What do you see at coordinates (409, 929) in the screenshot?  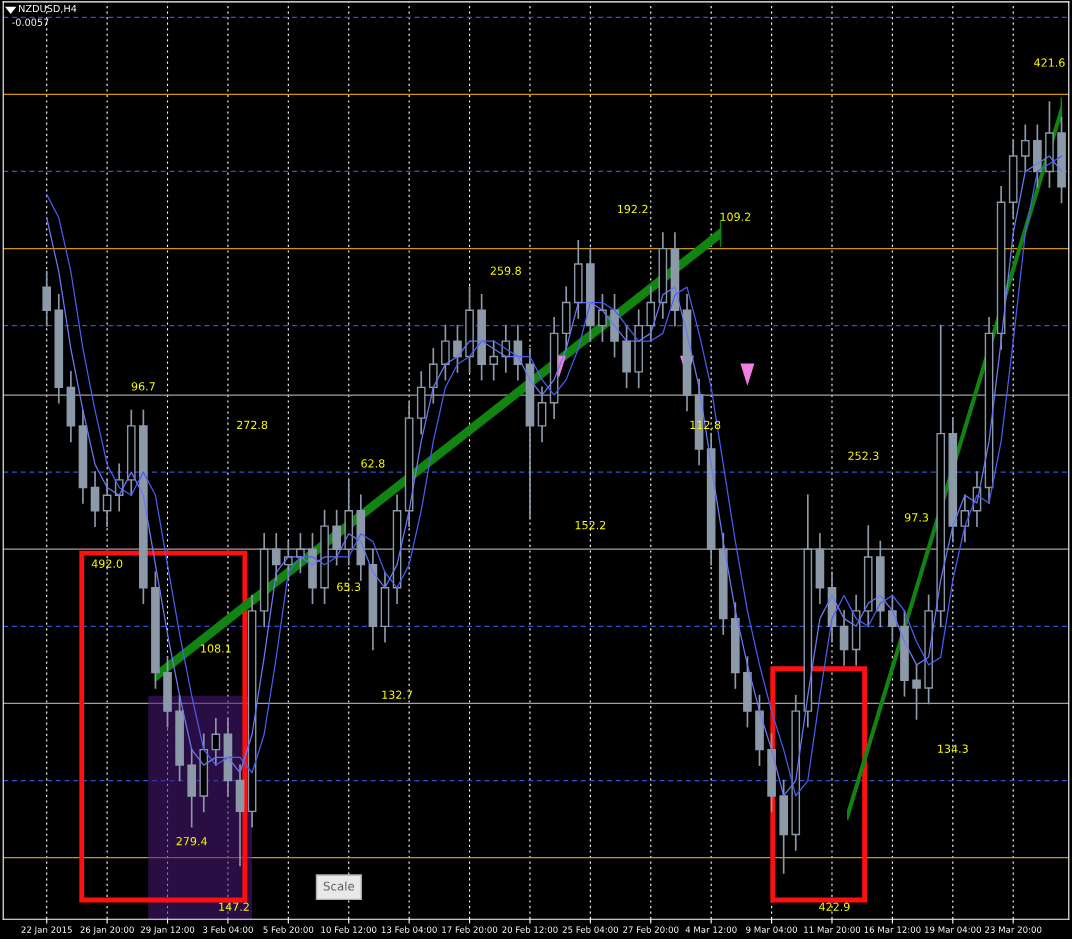 I see `x-tick-label: 13 Feb 04:00` at bounding box center [409, 929].